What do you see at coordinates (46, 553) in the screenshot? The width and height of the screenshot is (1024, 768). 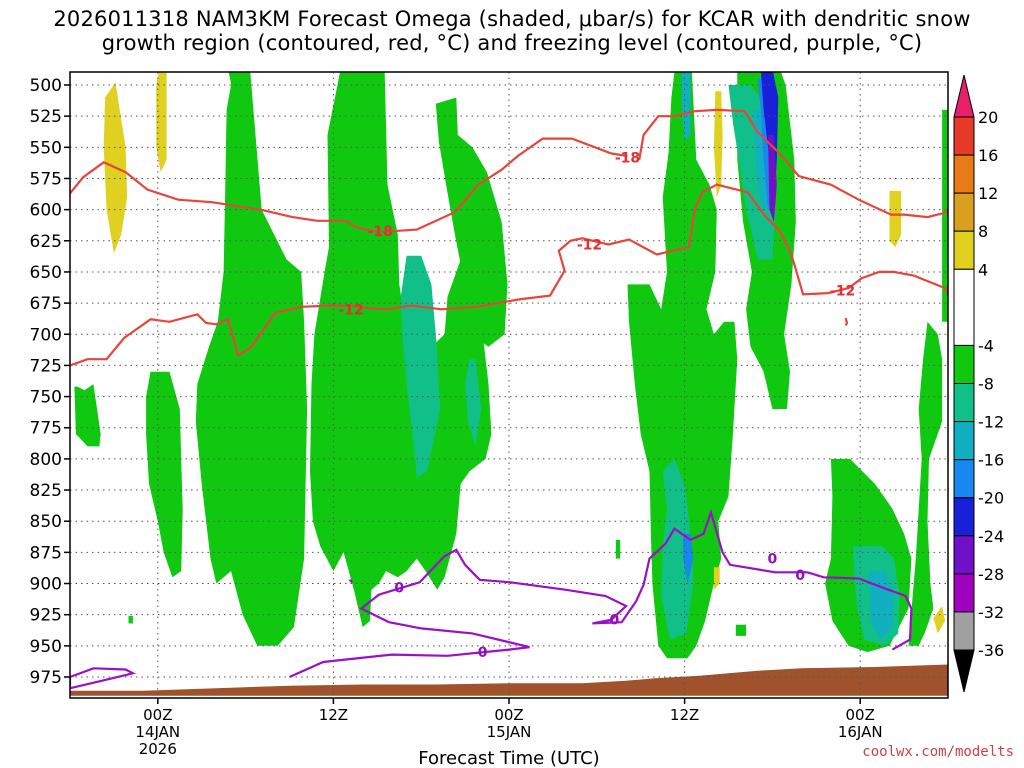 I see `y-tick-label-875: 875` at bounding box center [46, 553].